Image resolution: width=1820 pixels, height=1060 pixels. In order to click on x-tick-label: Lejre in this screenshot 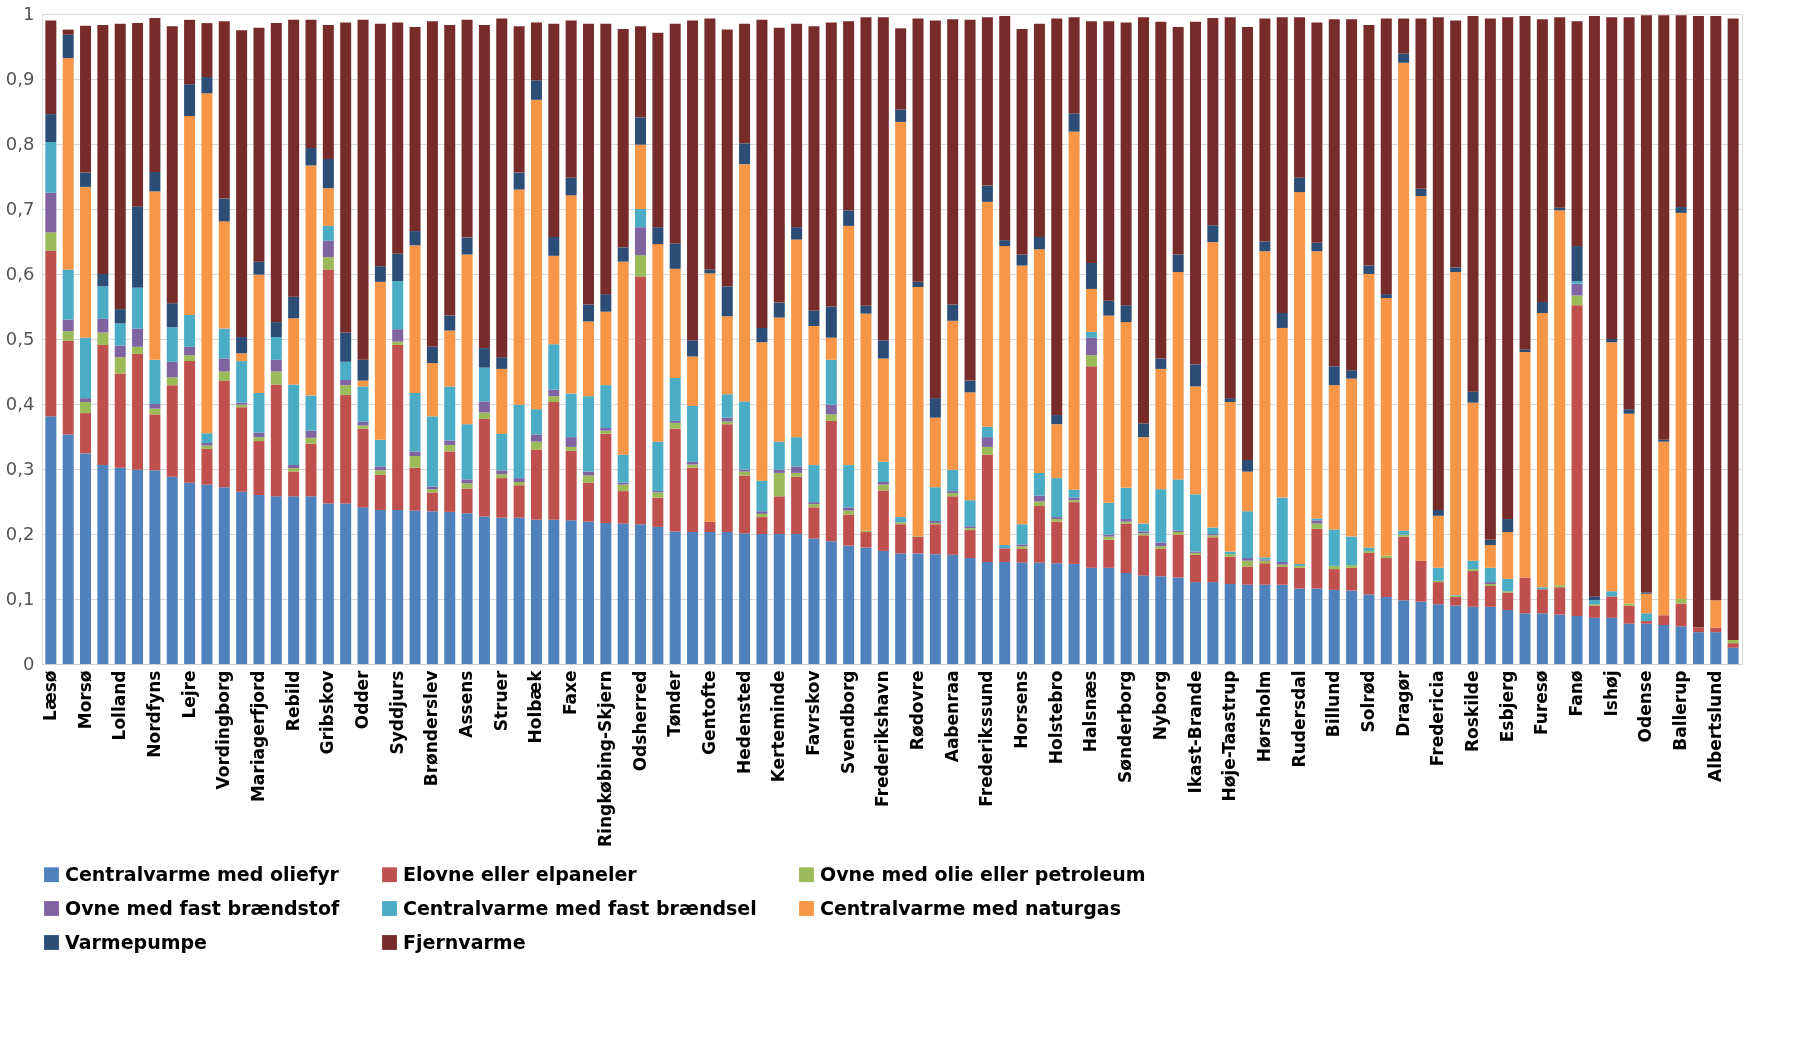, I will do `click(188, 694)`.